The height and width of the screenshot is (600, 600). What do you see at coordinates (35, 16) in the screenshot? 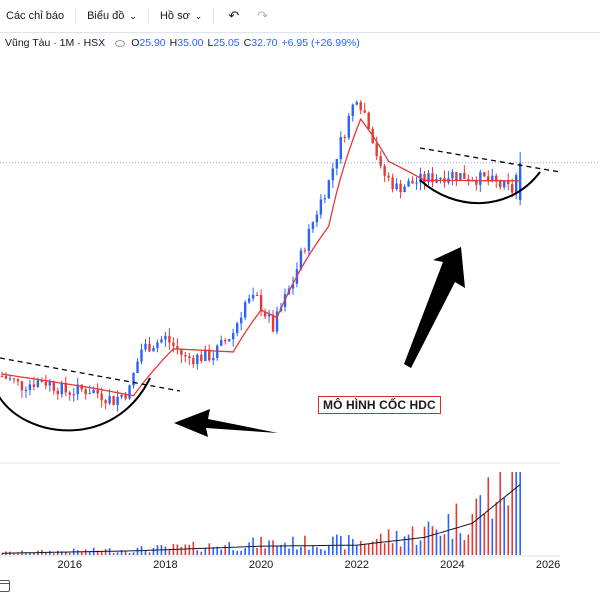
I see `indicators-button: Các chỉ báo` at bounding box center [35, 16].